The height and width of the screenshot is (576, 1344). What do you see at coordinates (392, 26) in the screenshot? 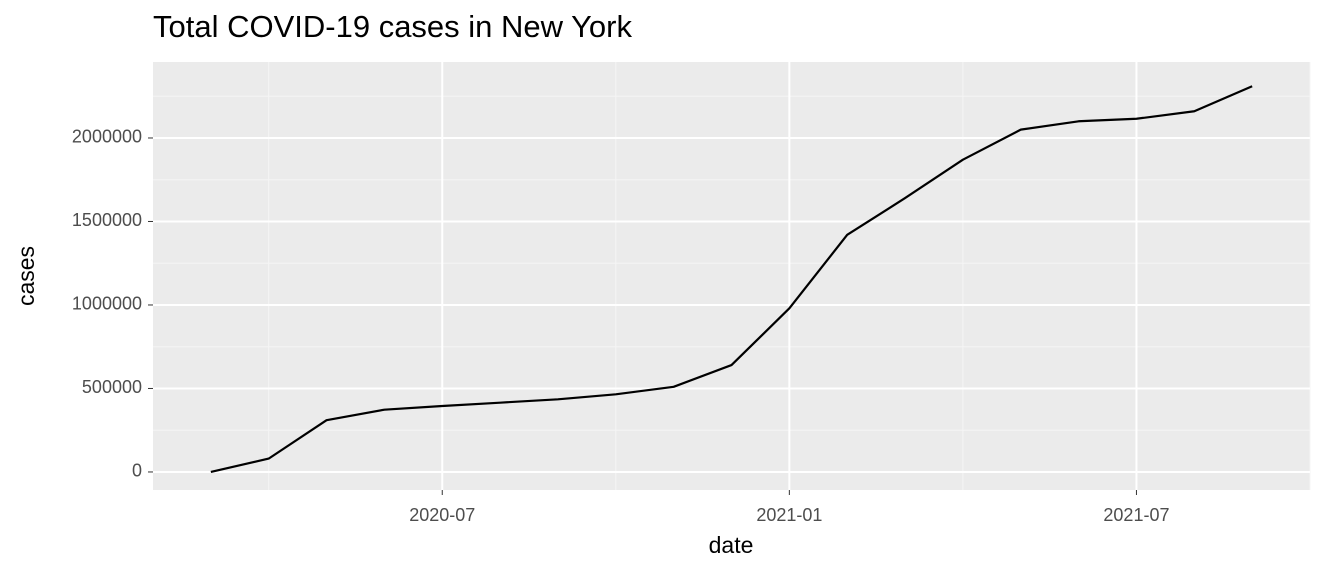
I see `chart-title: Total COVID-19 cases in New York` at bounding box center [392, 26].